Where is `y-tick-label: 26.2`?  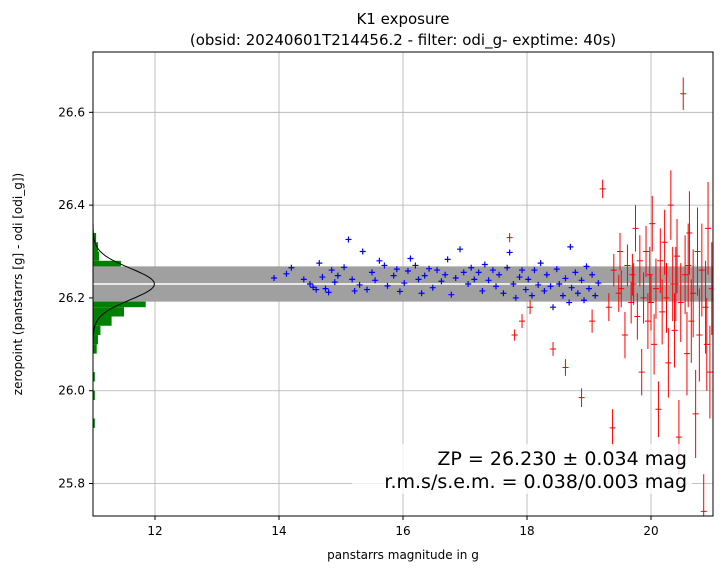
y-tick-label: 26.2 is located at coordinates (71, 298).